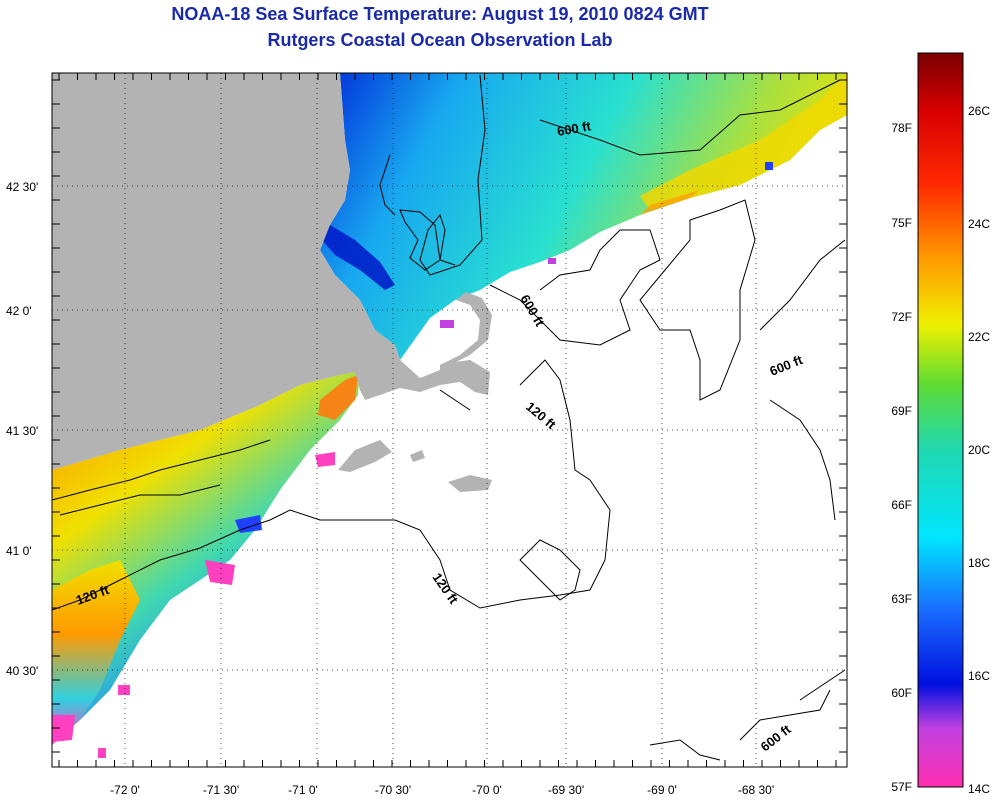 The image size is (1000, 802). I want to click on lon-label: -70 0', so click(487, 790).